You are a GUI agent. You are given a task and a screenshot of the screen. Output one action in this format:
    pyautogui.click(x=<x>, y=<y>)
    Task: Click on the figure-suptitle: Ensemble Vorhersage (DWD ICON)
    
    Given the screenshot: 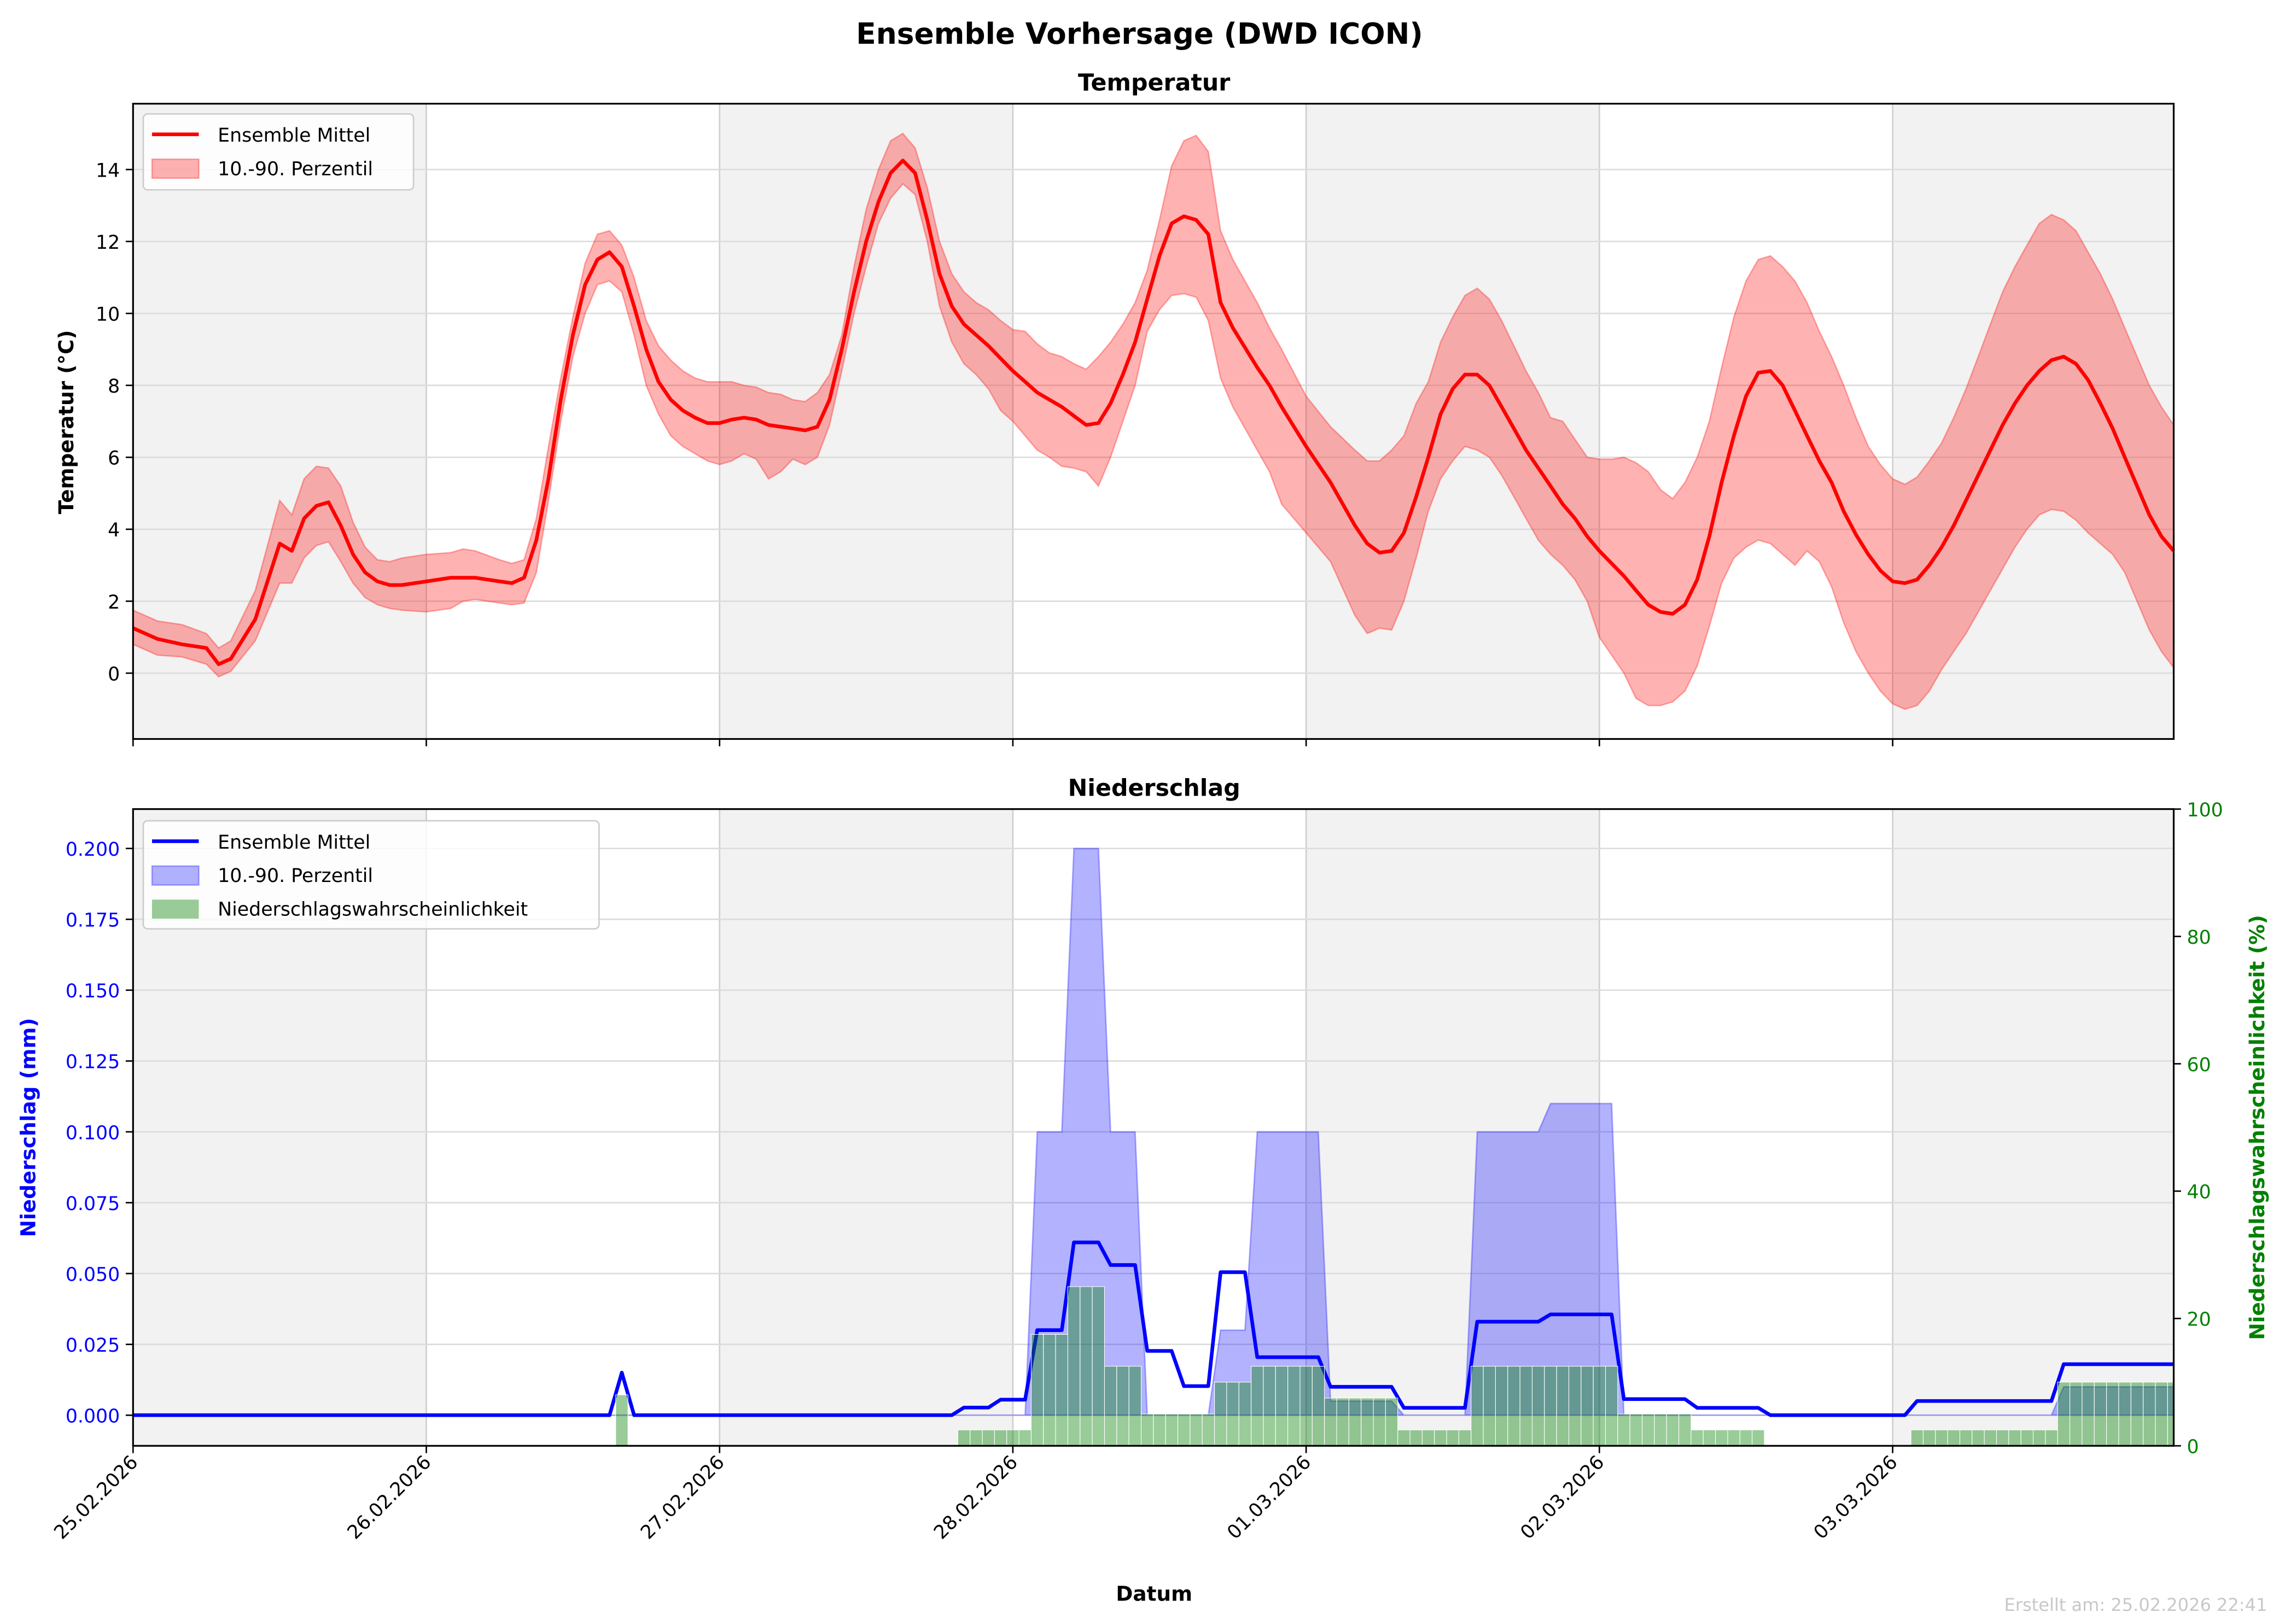 What is the action you would take?
    pyautogui.click(x=1139, y=33)
    